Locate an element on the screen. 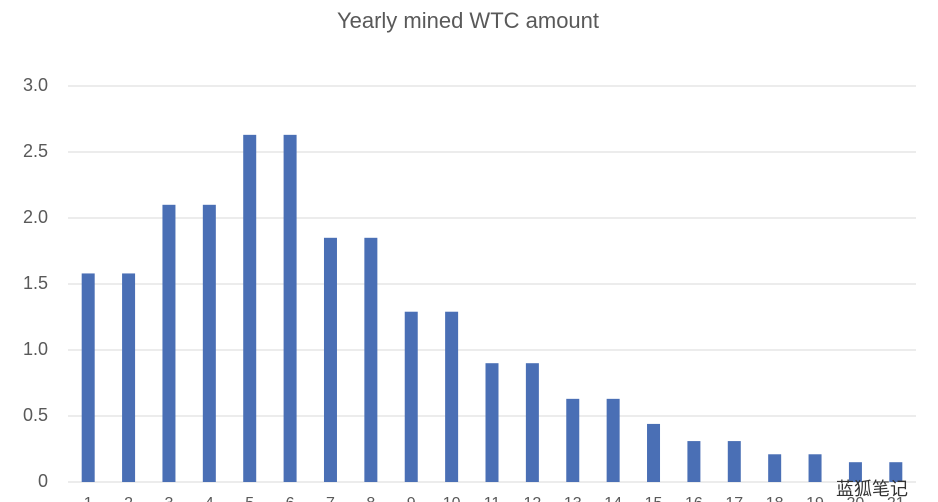  x-tick-label: 6 is located at coordinates (290, 498).